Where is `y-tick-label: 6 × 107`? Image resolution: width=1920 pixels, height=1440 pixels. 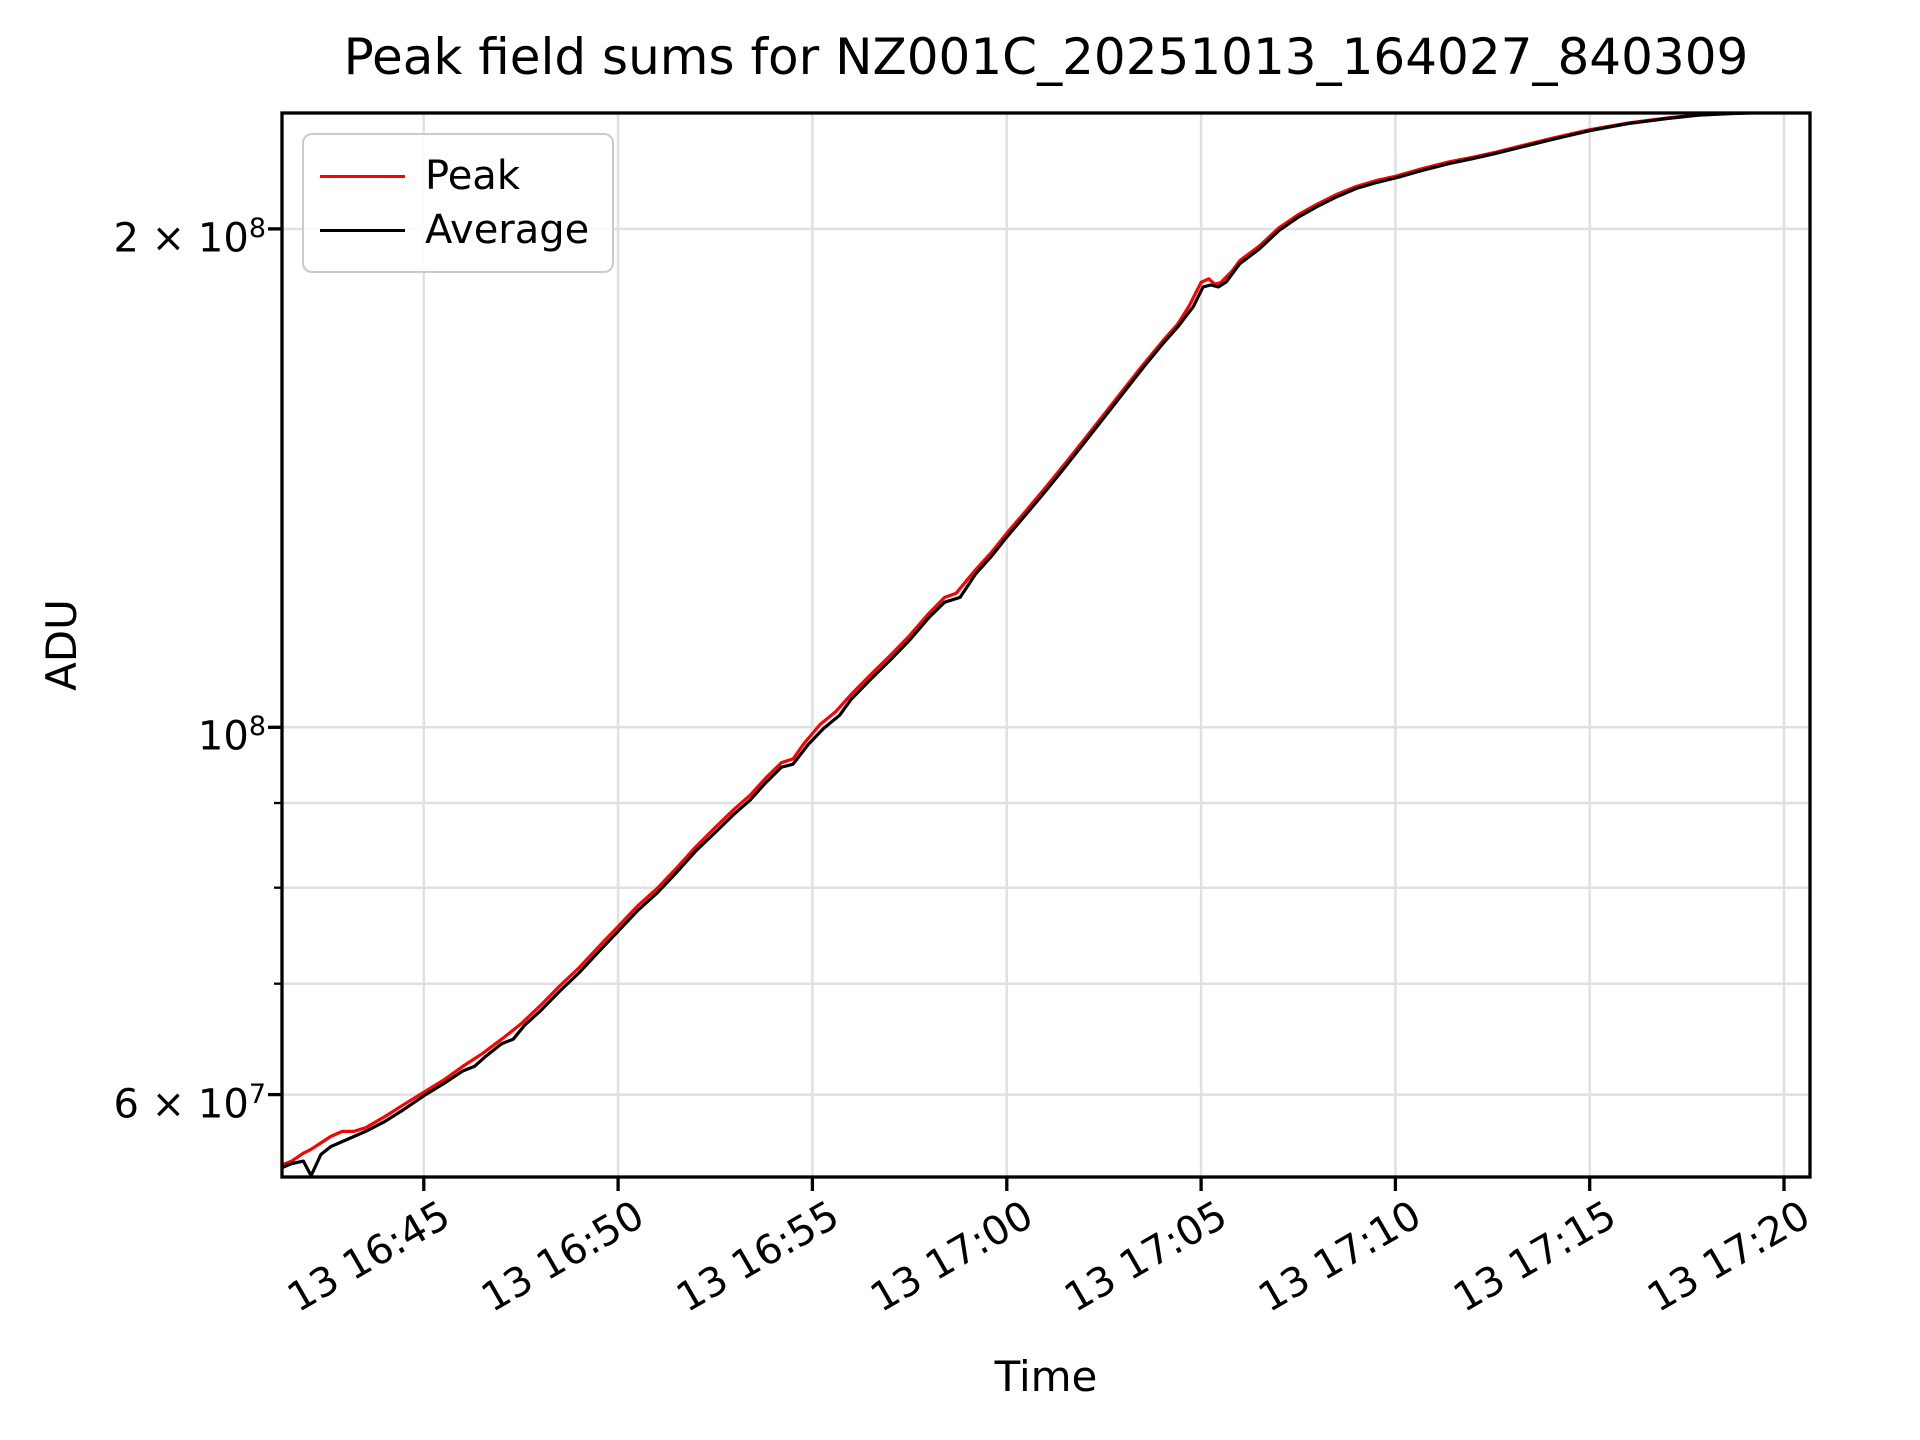
y-tick-label: 6 × 107 is located at coordinates (189, 1102).